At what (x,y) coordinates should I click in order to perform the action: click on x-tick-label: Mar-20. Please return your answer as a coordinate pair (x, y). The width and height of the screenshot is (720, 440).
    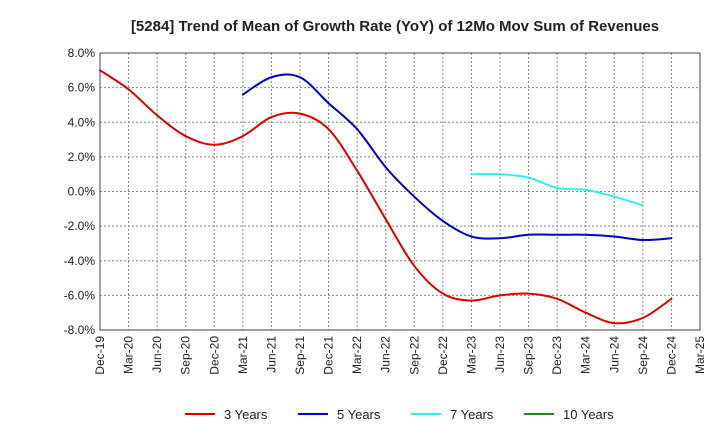
    Looking at the image, I should click on (129, 355).